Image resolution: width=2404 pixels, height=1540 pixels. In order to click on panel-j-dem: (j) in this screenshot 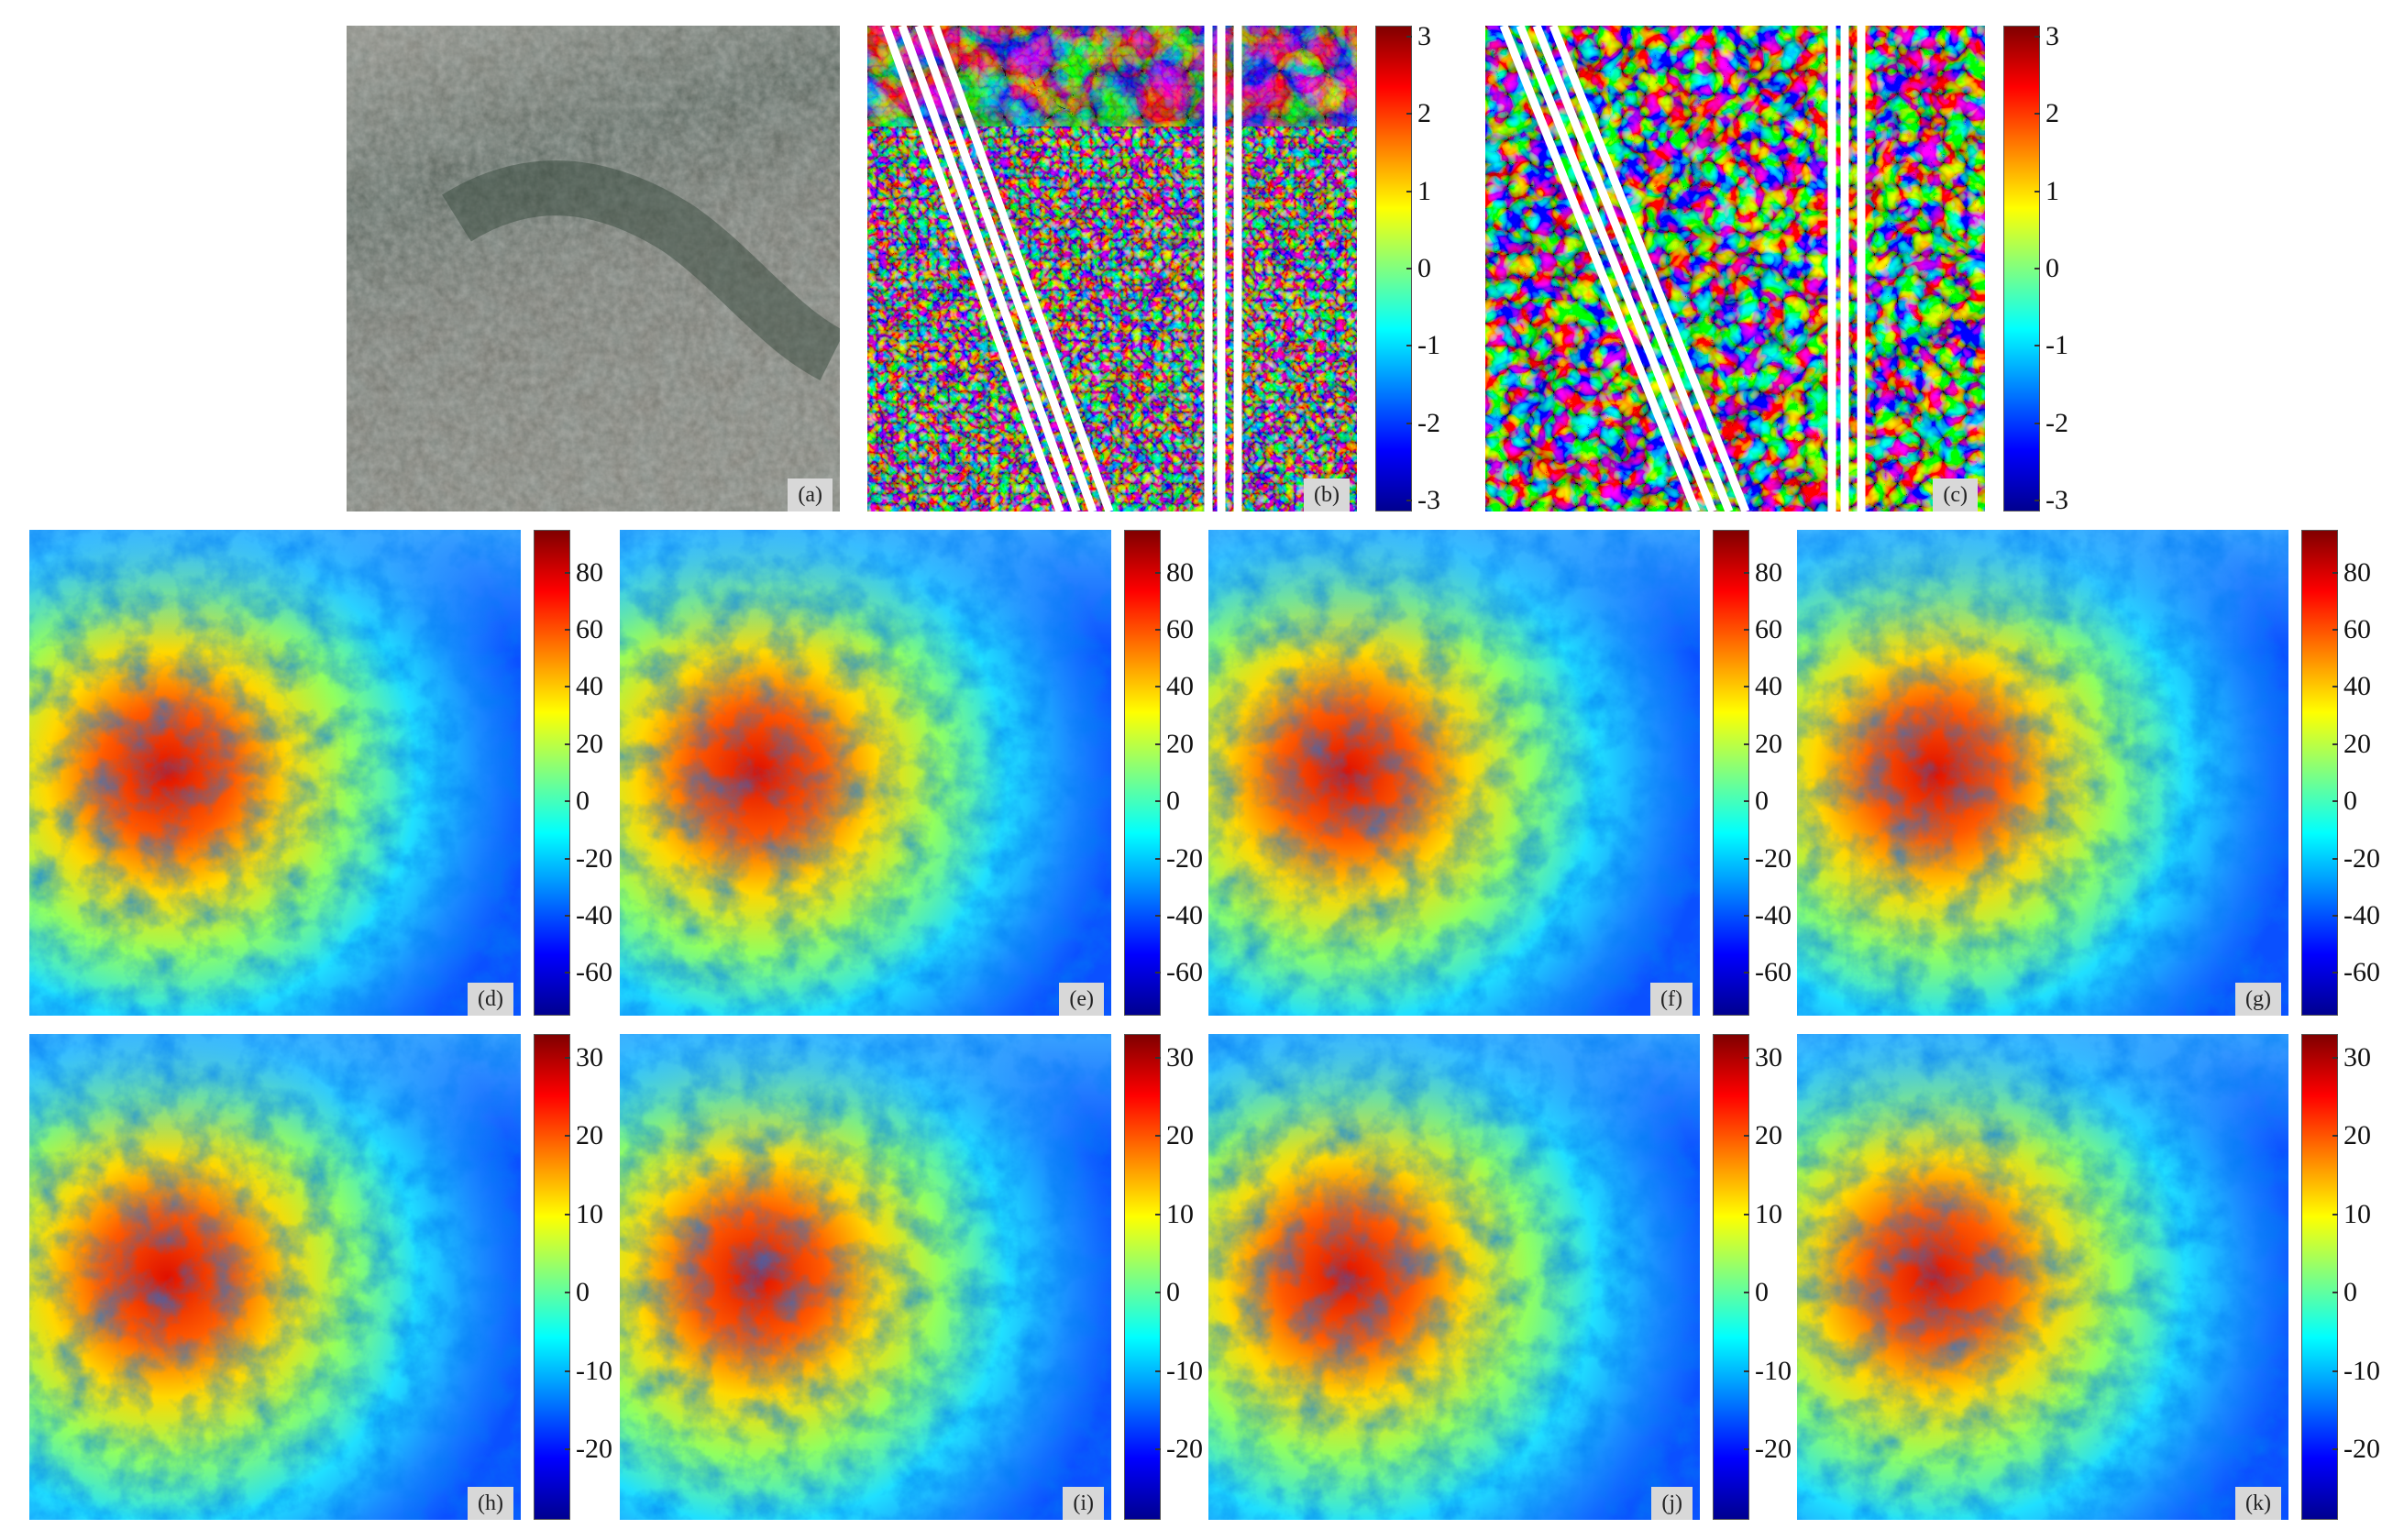, I will do `click(1454, 1277)`.